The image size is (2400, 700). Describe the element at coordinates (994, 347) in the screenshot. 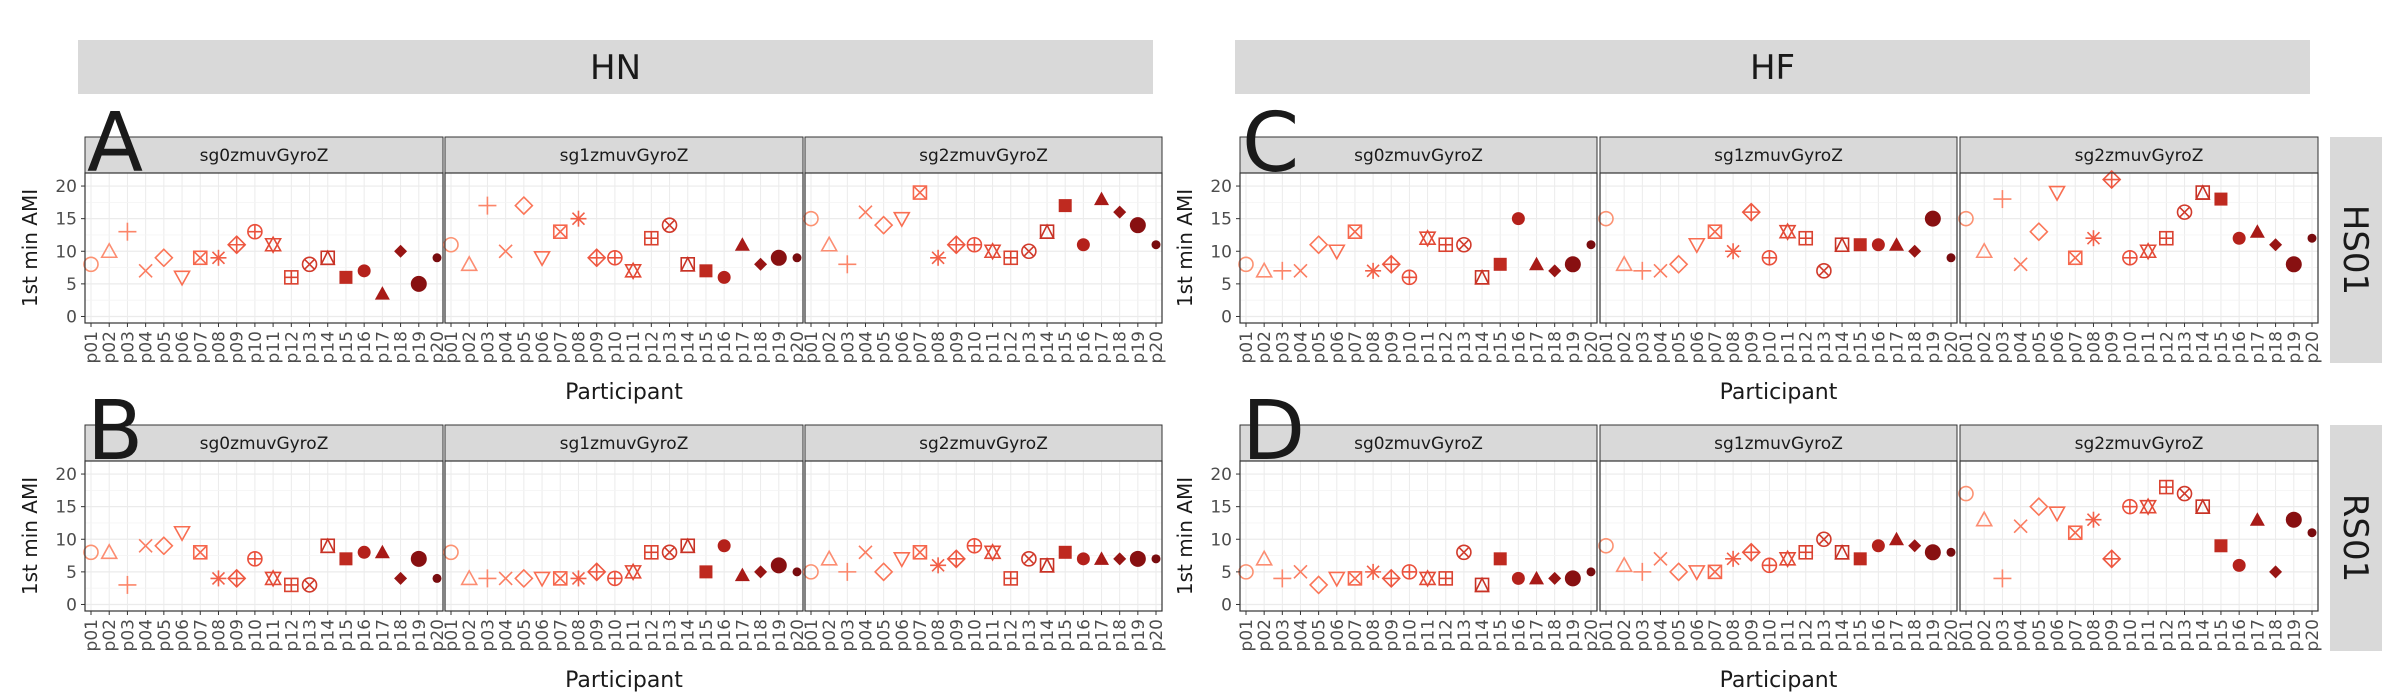

I see `x-tick-label: p11` at that location.